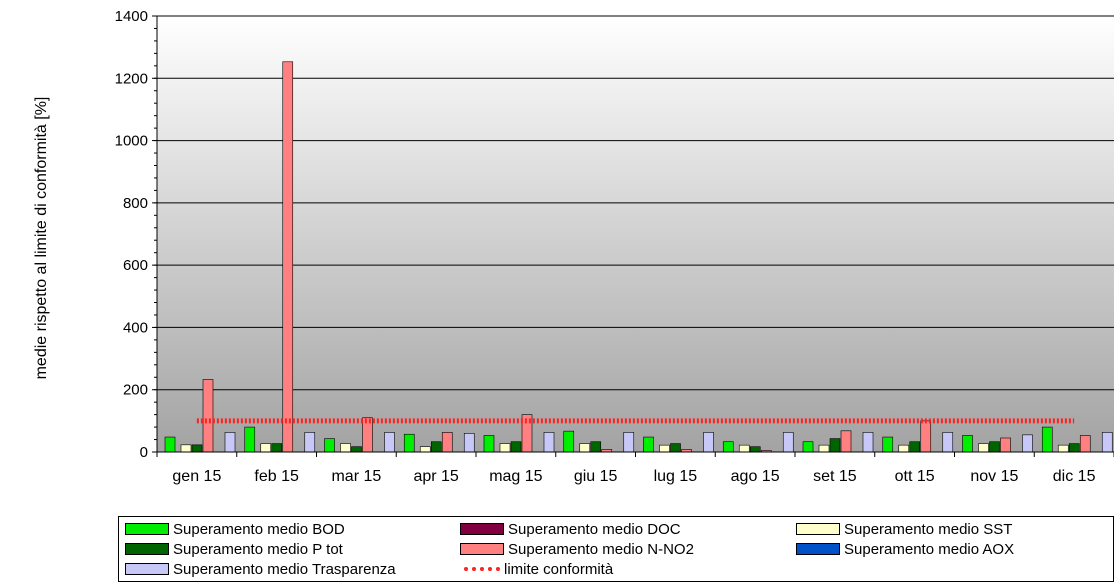  I want to click on legend-item: limite conformità, so click(536, 569).